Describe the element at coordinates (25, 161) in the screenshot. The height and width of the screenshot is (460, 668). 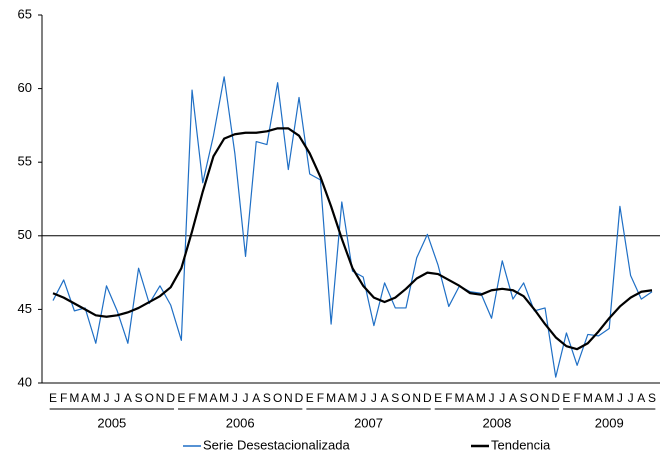
I see `y-tick-label: 55` at that location.